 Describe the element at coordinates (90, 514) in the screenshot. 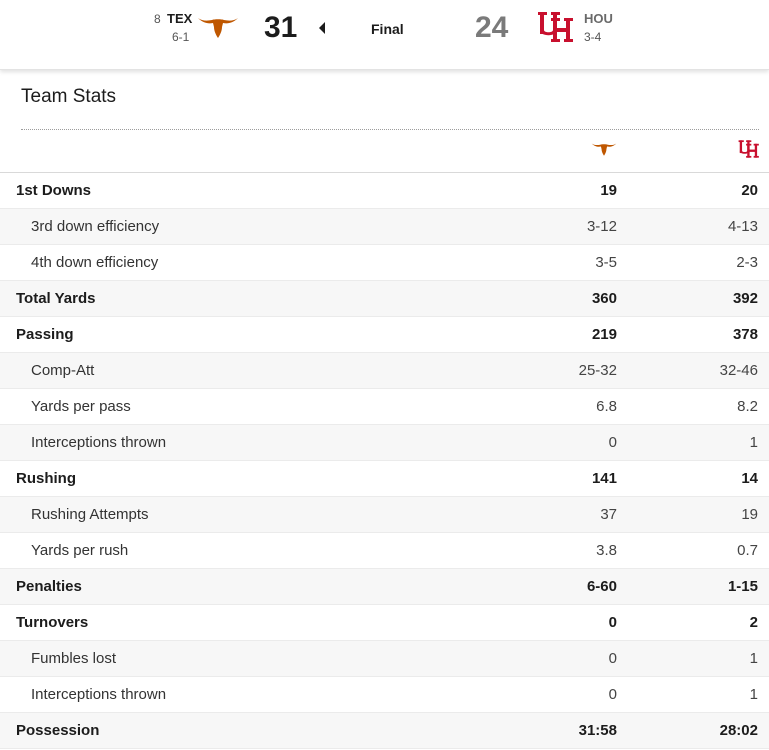

I see `stat-label: Rushing Attempts` at that location.